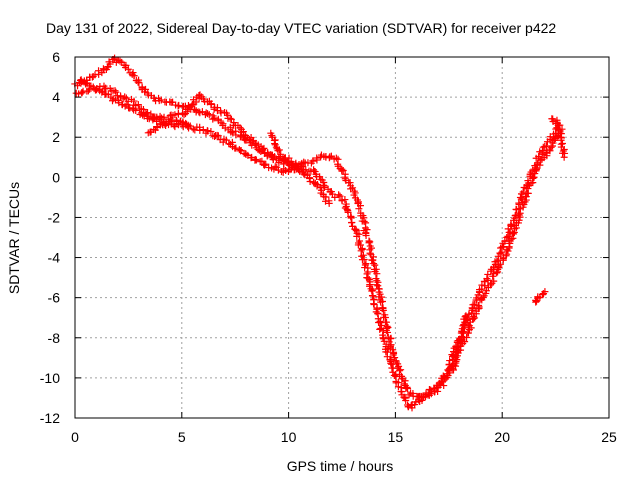  What do you see at coordinates (14, 238) in the screenshot?
I see `y-axis-title: SDTVAR / TECUs` at bounding box center [14, 238].